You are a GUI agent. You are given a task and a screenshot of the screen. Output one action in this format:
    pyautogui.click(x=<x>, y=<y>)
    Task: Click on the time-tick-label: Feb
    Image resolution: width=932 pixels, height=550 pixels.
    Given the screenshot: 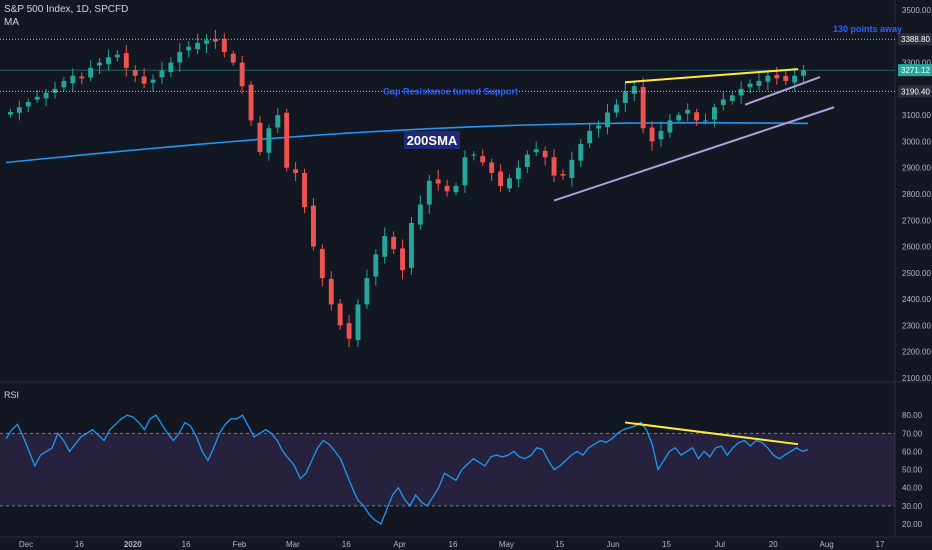 What is the action you would take?
    pyautogui.click(x=240, y=544)
    